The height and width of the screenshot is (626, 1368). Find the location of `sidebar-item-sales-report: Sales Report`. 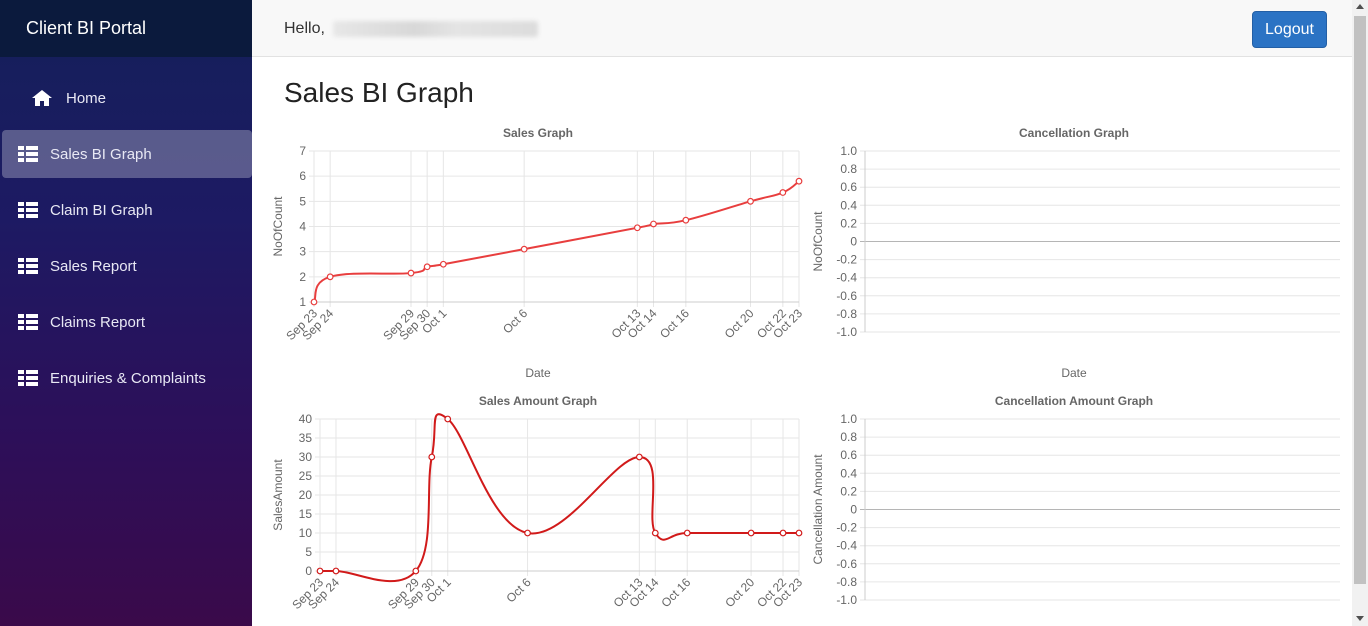

sidebar-item-sales-report: Sales Report is located at coordinates (127, 266).